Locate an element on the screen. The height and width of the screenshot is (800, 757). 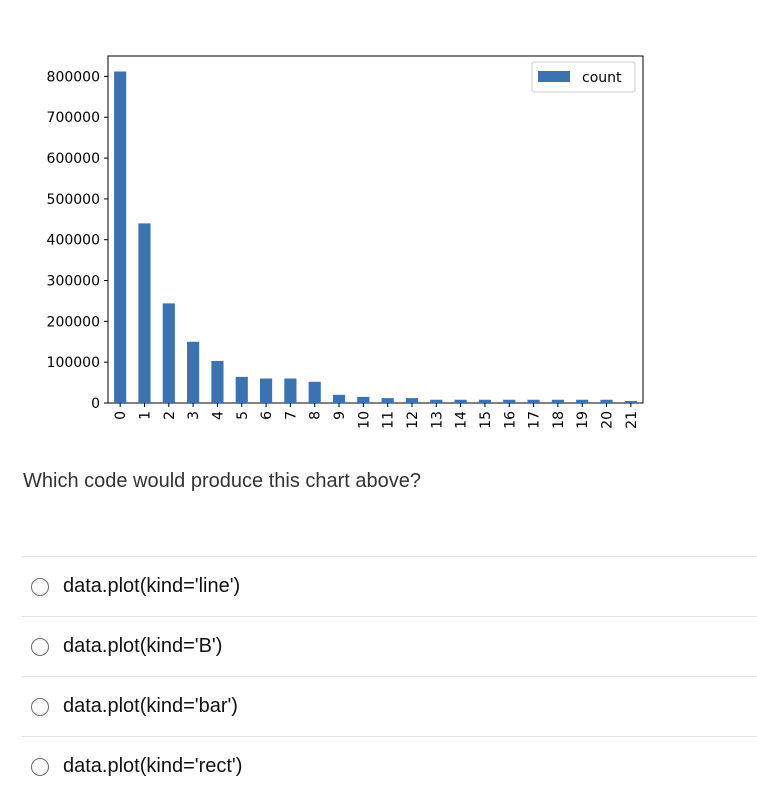
x-tick-label: 16 is located at coordinates (510, 420).